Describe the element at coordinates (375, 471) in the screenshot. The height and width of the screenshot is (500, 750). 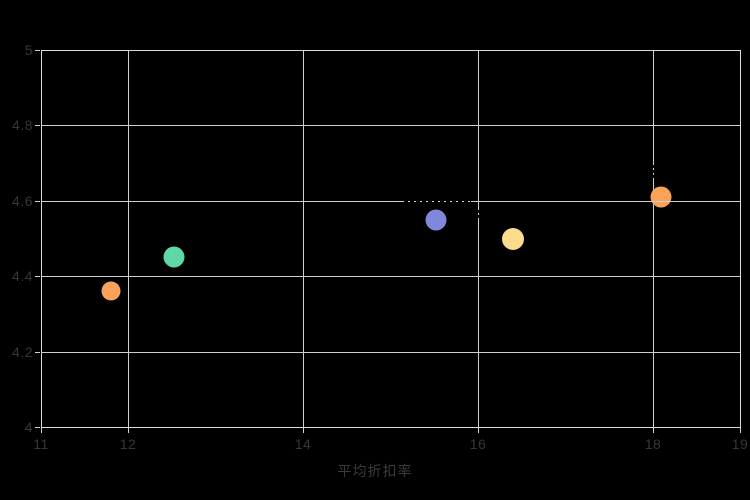
I see `x-axis-title: 平均折扣率` at that location.